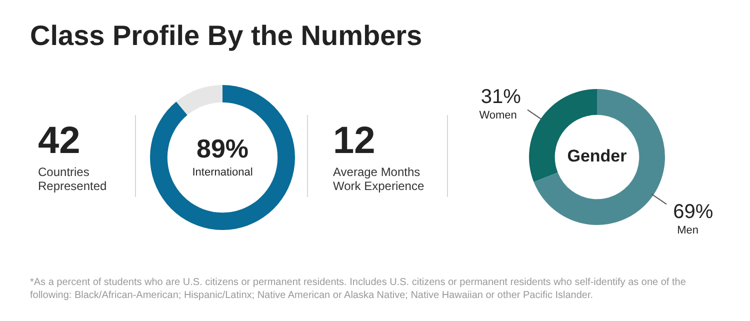 Image resolution: width=750 pixels, height=321 pixels. I want to click on text: 12, so click(354, 141).